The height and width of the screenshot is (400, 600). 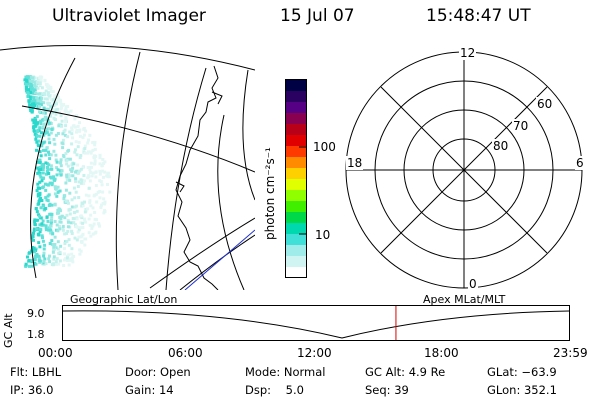 I want to click on info-seq: Seq: 39, so click(x=387, y=390).